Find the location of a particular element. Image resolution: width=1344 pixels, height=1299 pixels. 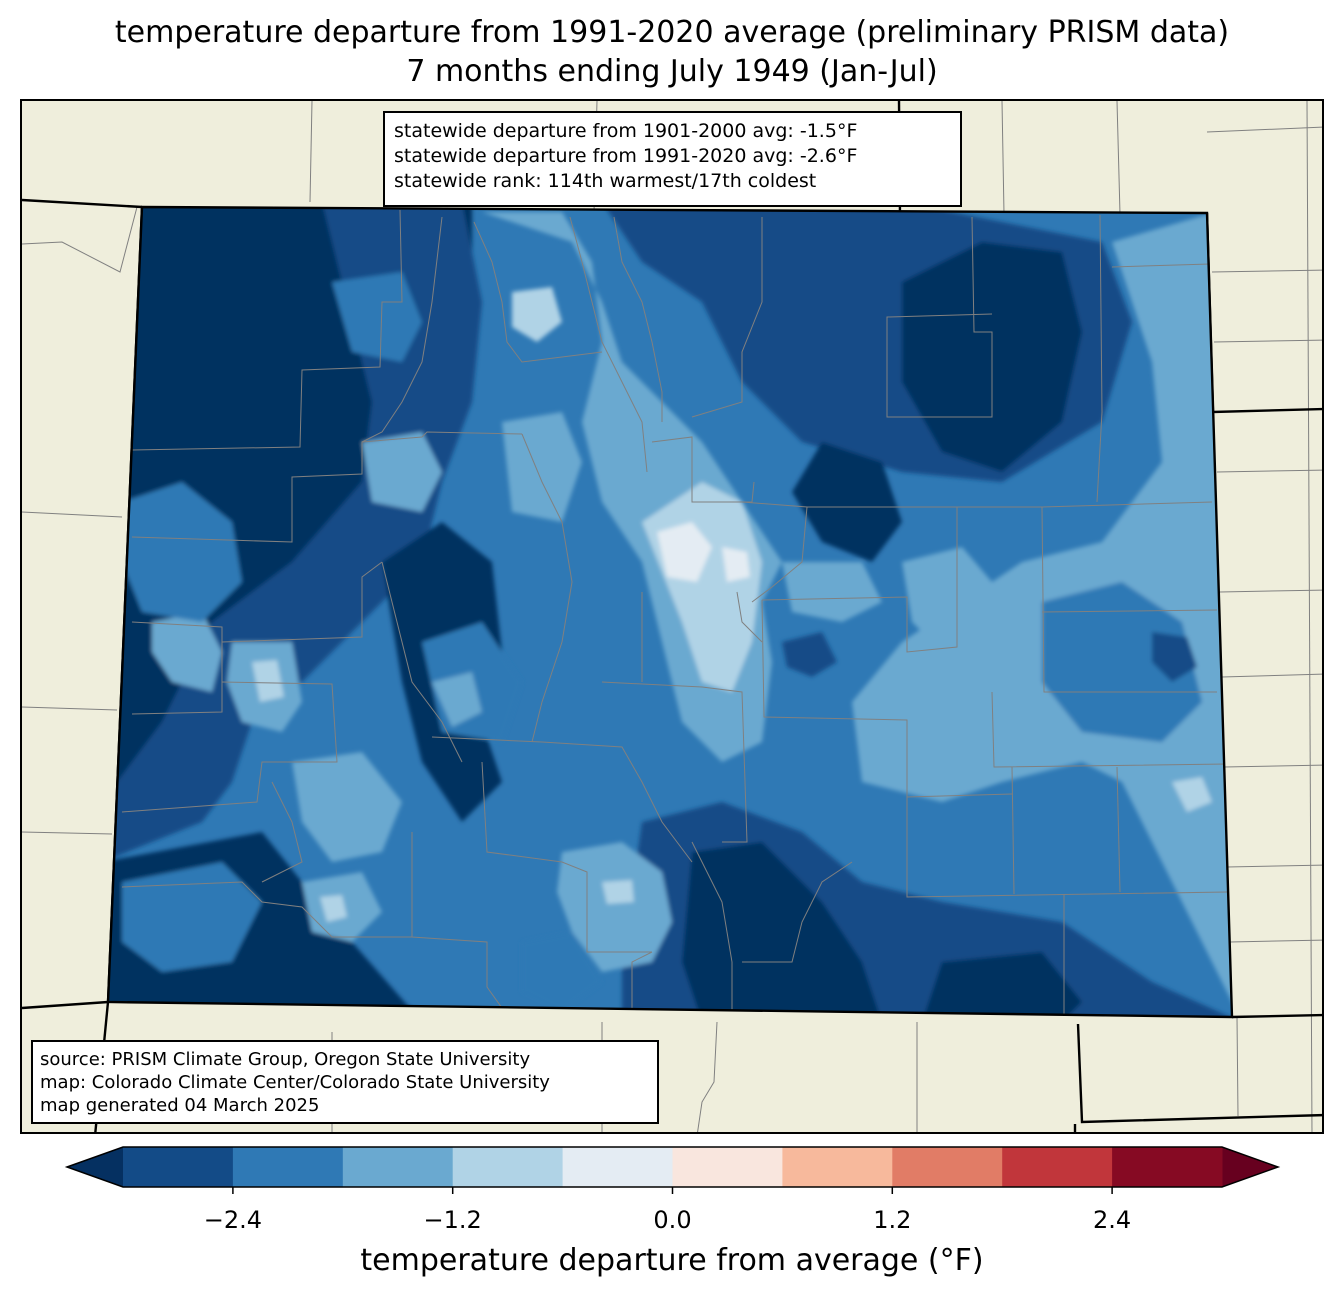

colorbar-tick-label: 1.2 is located at coordinates (892, 1220).